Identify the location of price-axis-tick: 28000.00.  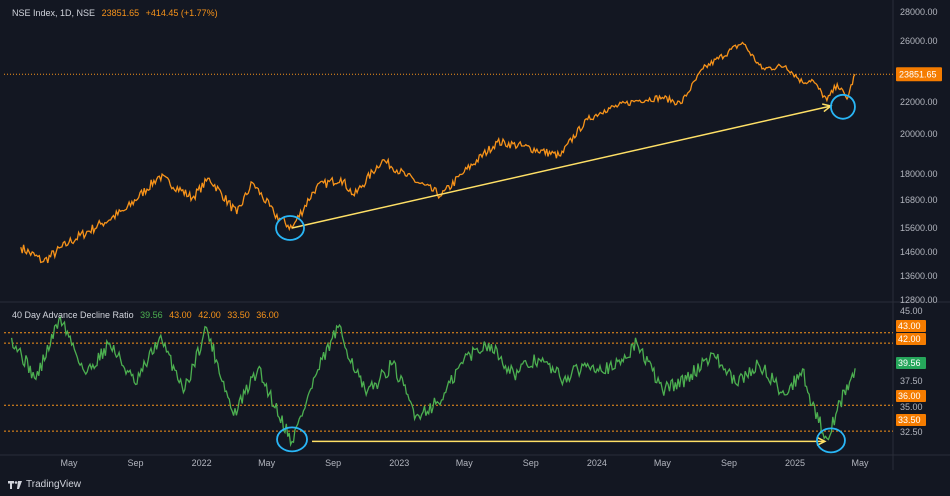
(919, 12).